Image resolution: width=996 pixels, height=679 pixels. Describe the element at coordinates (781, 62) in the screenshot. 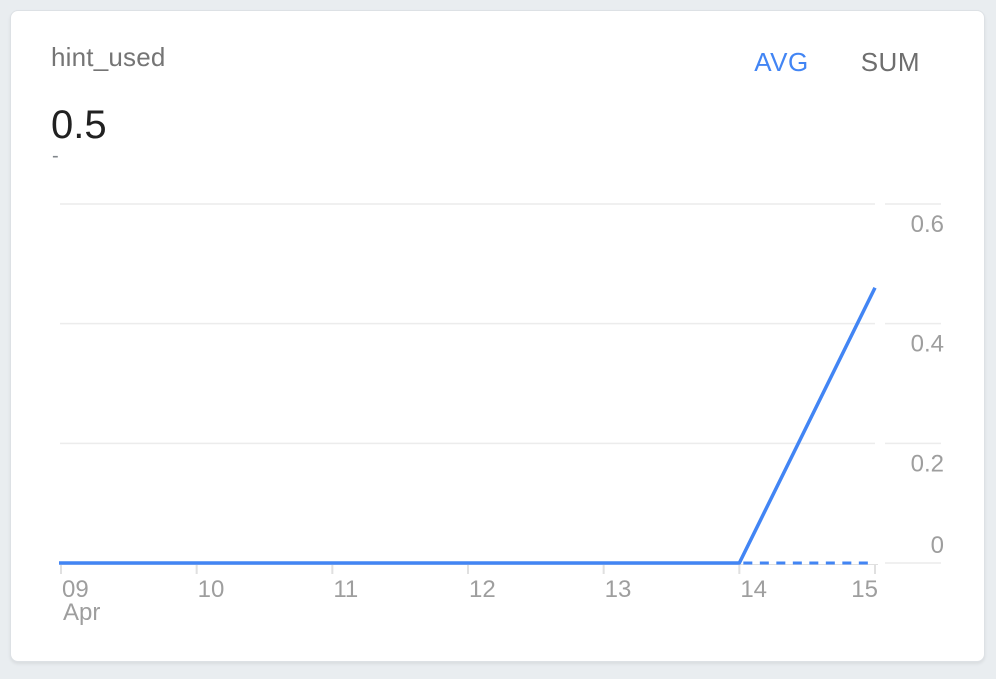

I see `avg-toggle-button: AVG` at that location.